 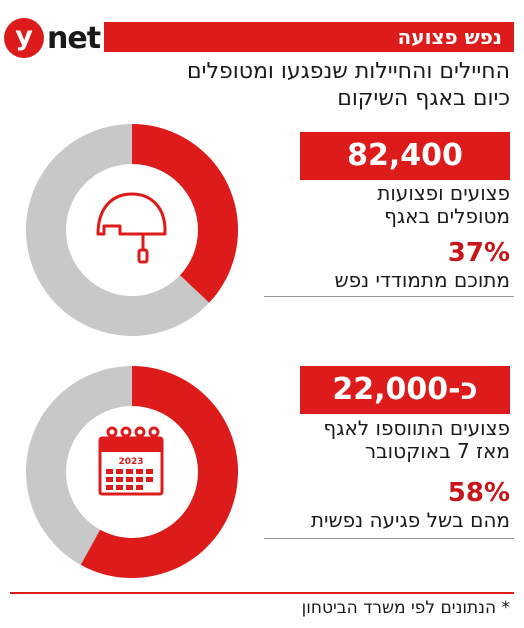 I want to click on desc-line-2: מאז 7 באוקטובר, so click(x=437, y=451).